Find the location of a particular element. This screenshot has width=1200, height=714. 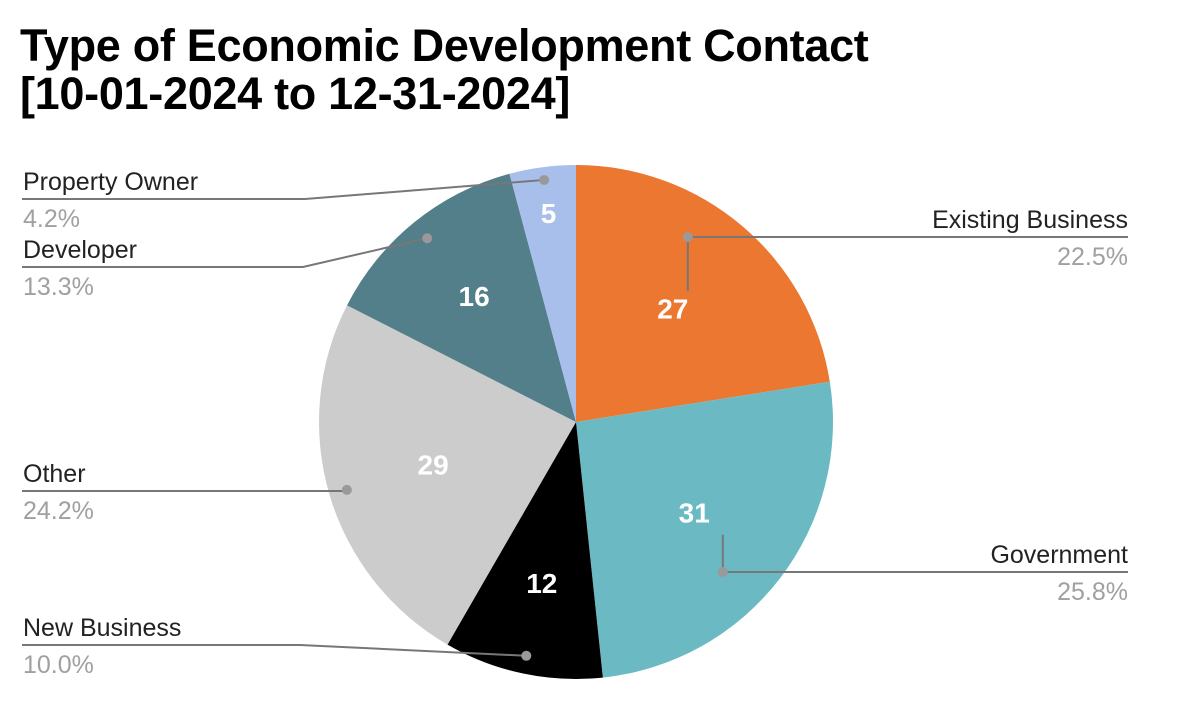

pie-slice-developer is located at coordinates (461, 297).